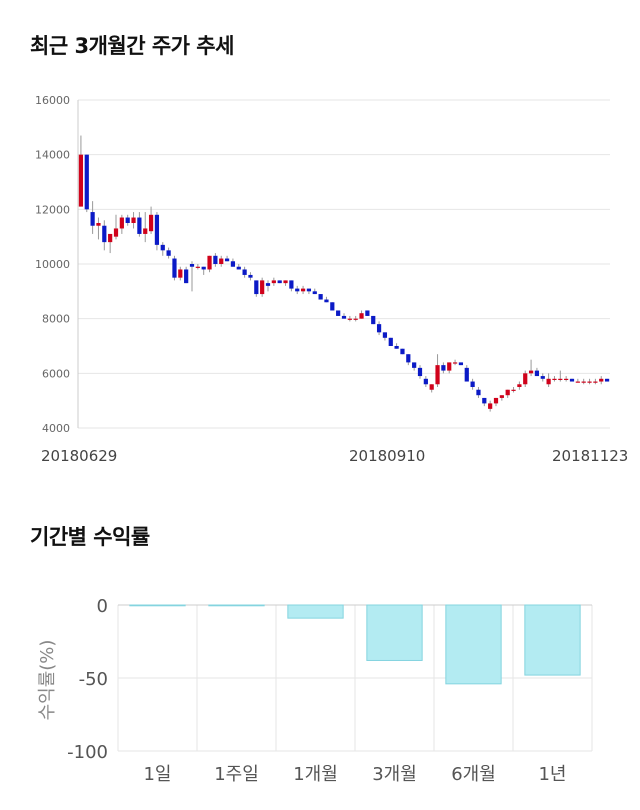  Describe the element at coordinates (387, 456) in the screenshot. I see `date-tick-label: 20180910` at that location.